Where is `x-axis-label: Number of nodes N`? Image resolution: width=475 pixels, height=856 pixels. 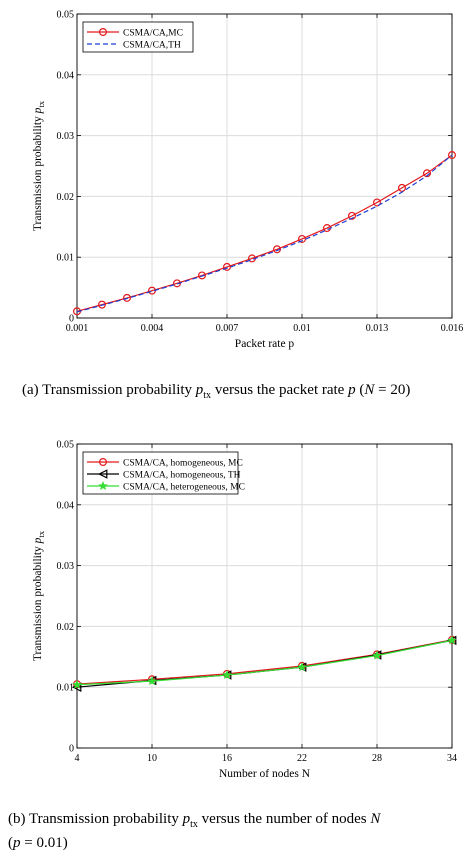
x-axis-label: Number of nodes N is located at coordinates (265, 774).